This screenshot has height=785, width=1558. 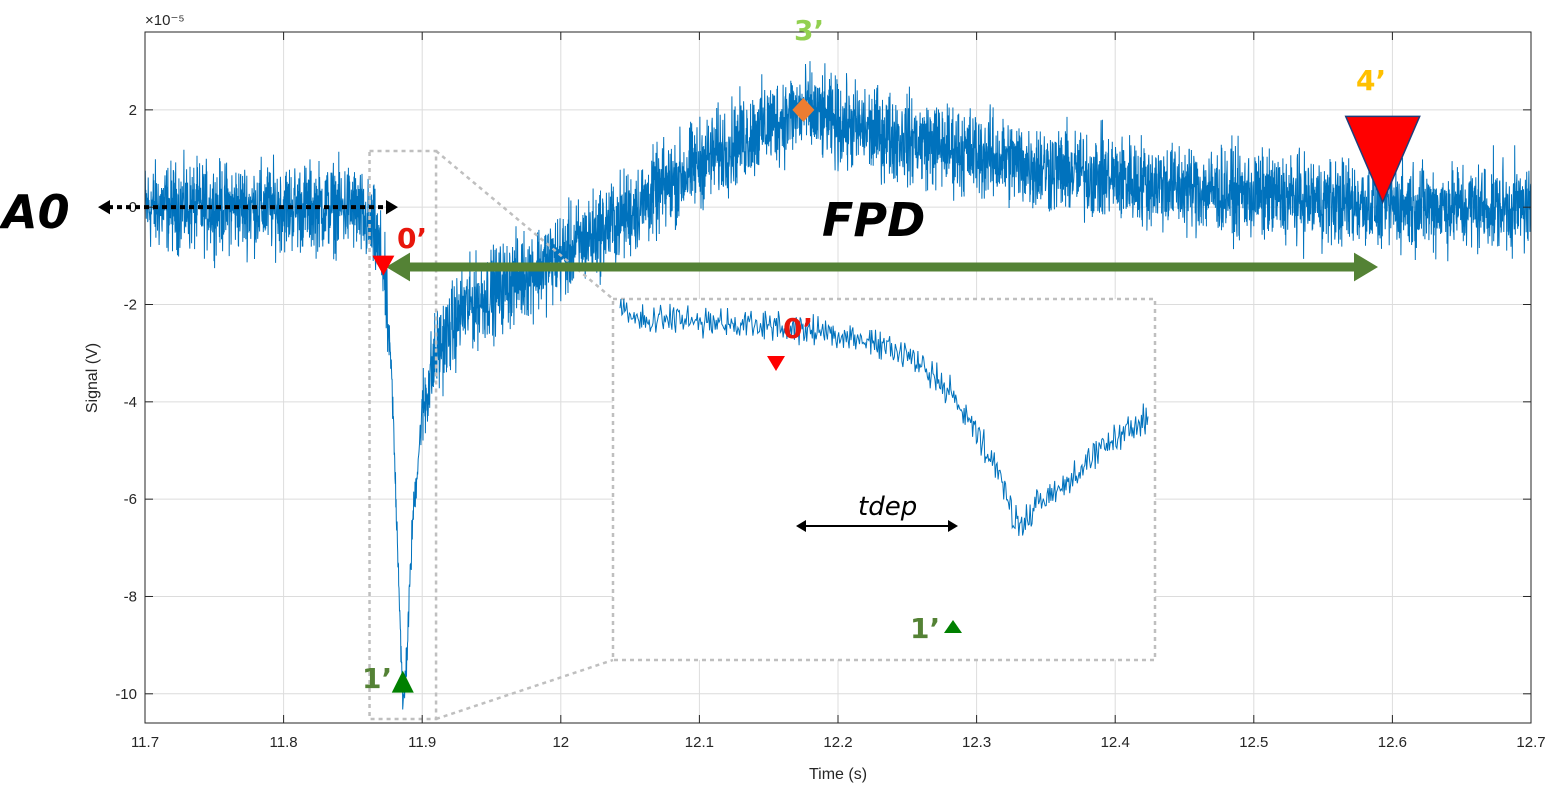 I want to click on inset-source-box, so click(x=403, y=435).